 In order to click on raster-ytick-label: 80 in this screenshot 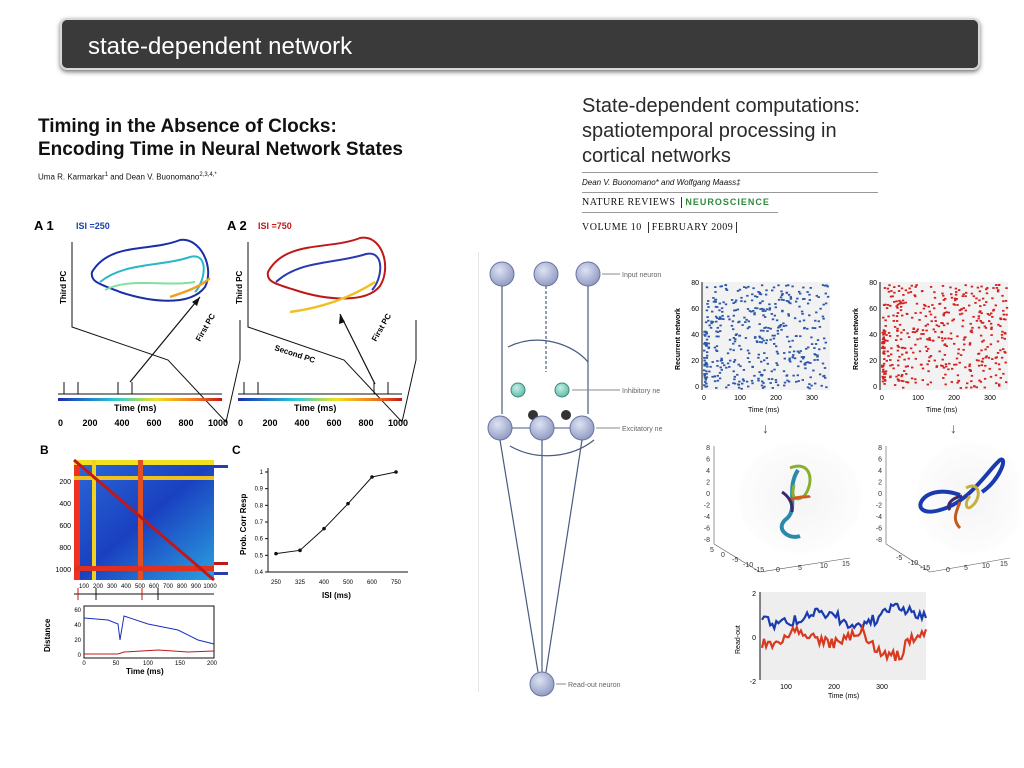, I will do `click(695, 283)`.